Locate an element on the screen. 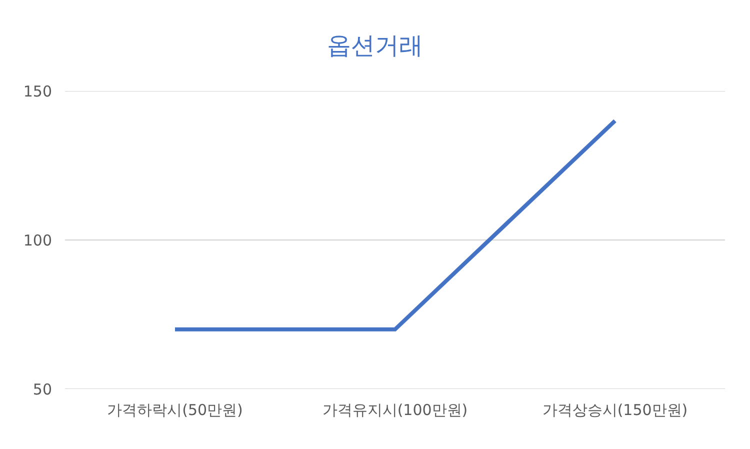 The image size is (750, 449). x-tick-label: 가격상승시(150만원) is located at coordinates (615, 410).